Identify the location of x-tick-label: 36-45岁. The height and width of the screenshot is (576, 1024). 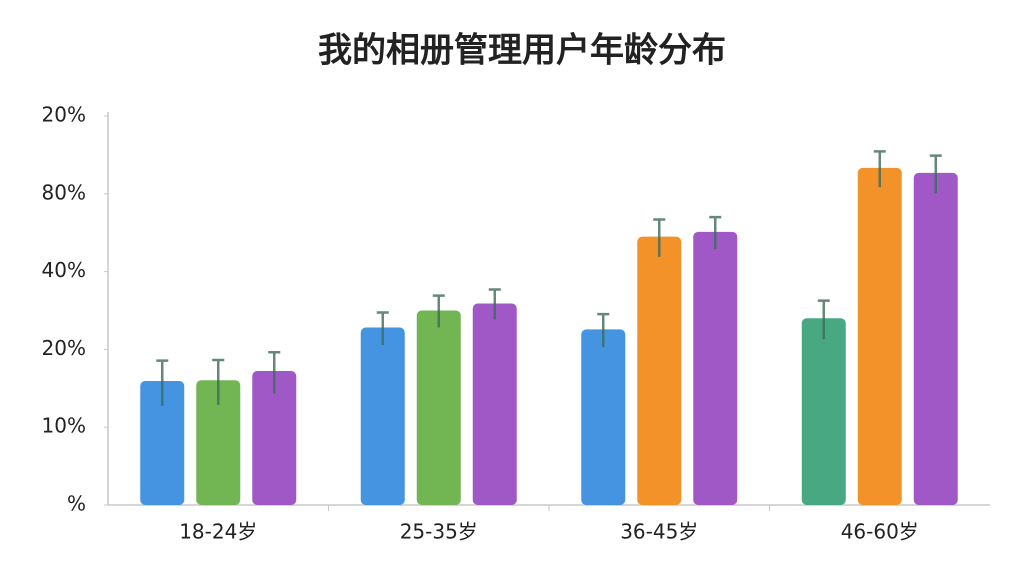
(659, 532).